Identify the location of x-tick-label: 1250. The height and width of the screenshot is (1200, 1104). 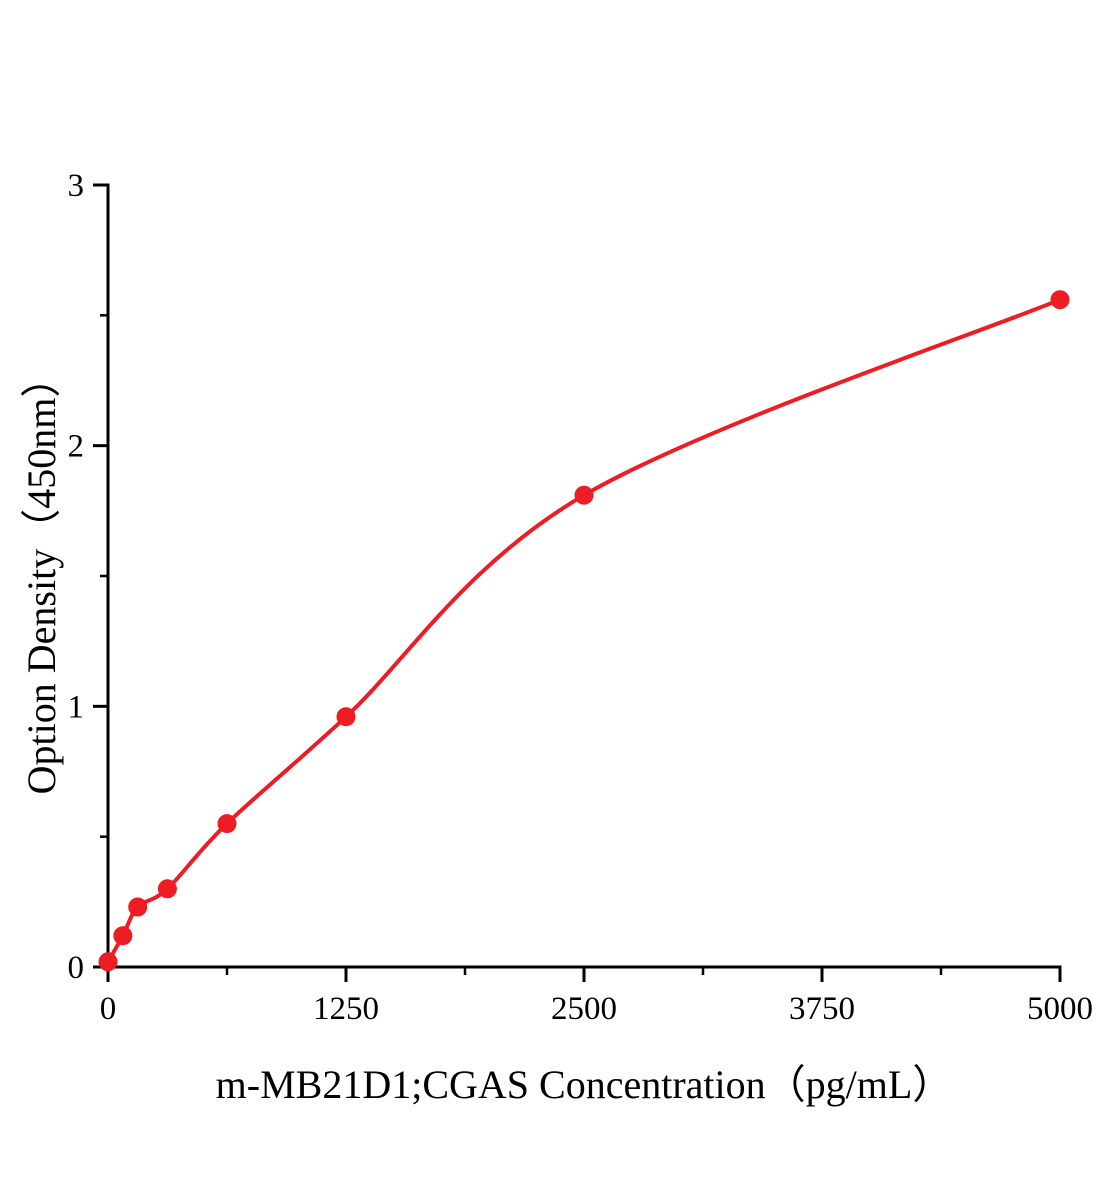
(346, 1009).